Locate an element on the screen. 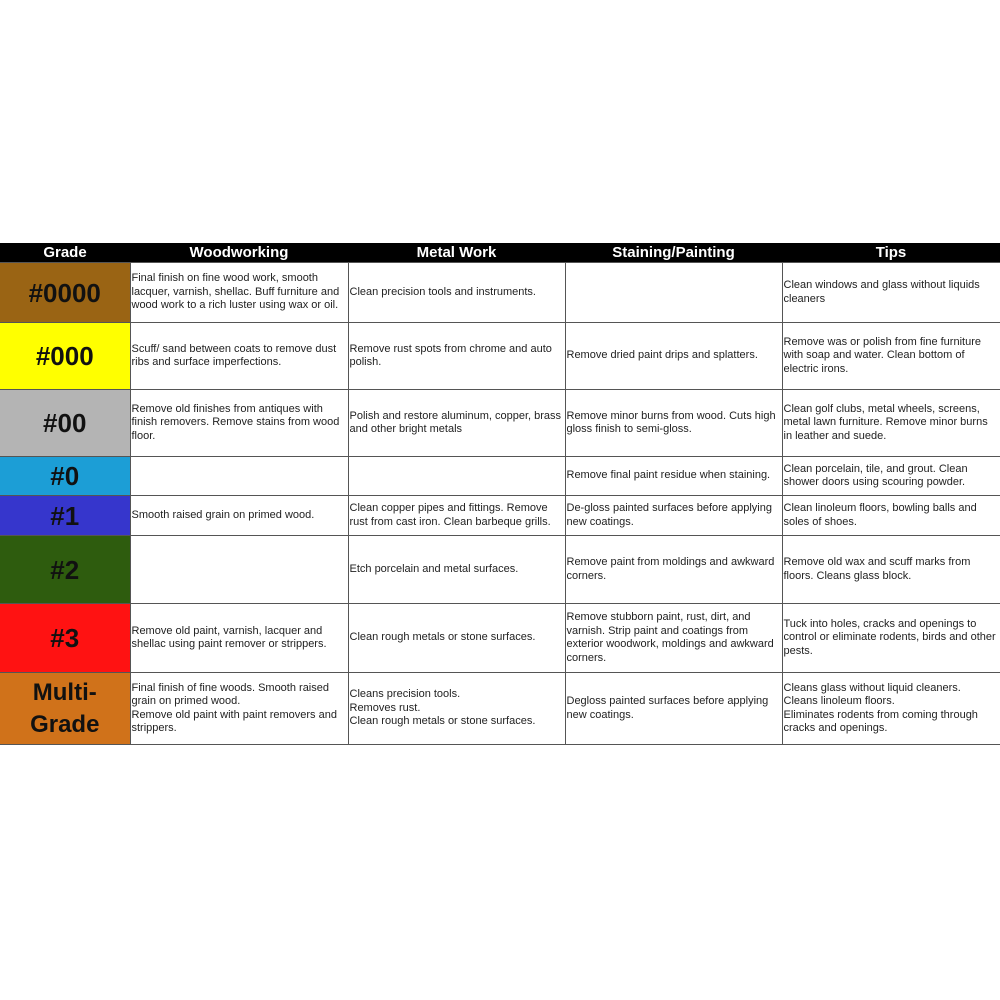 Image resolution: width=1000 pixels, height=1000 pixels. woodworking-cell: Smooth raised grain on primed wood. is located at coordinates (239, 515).